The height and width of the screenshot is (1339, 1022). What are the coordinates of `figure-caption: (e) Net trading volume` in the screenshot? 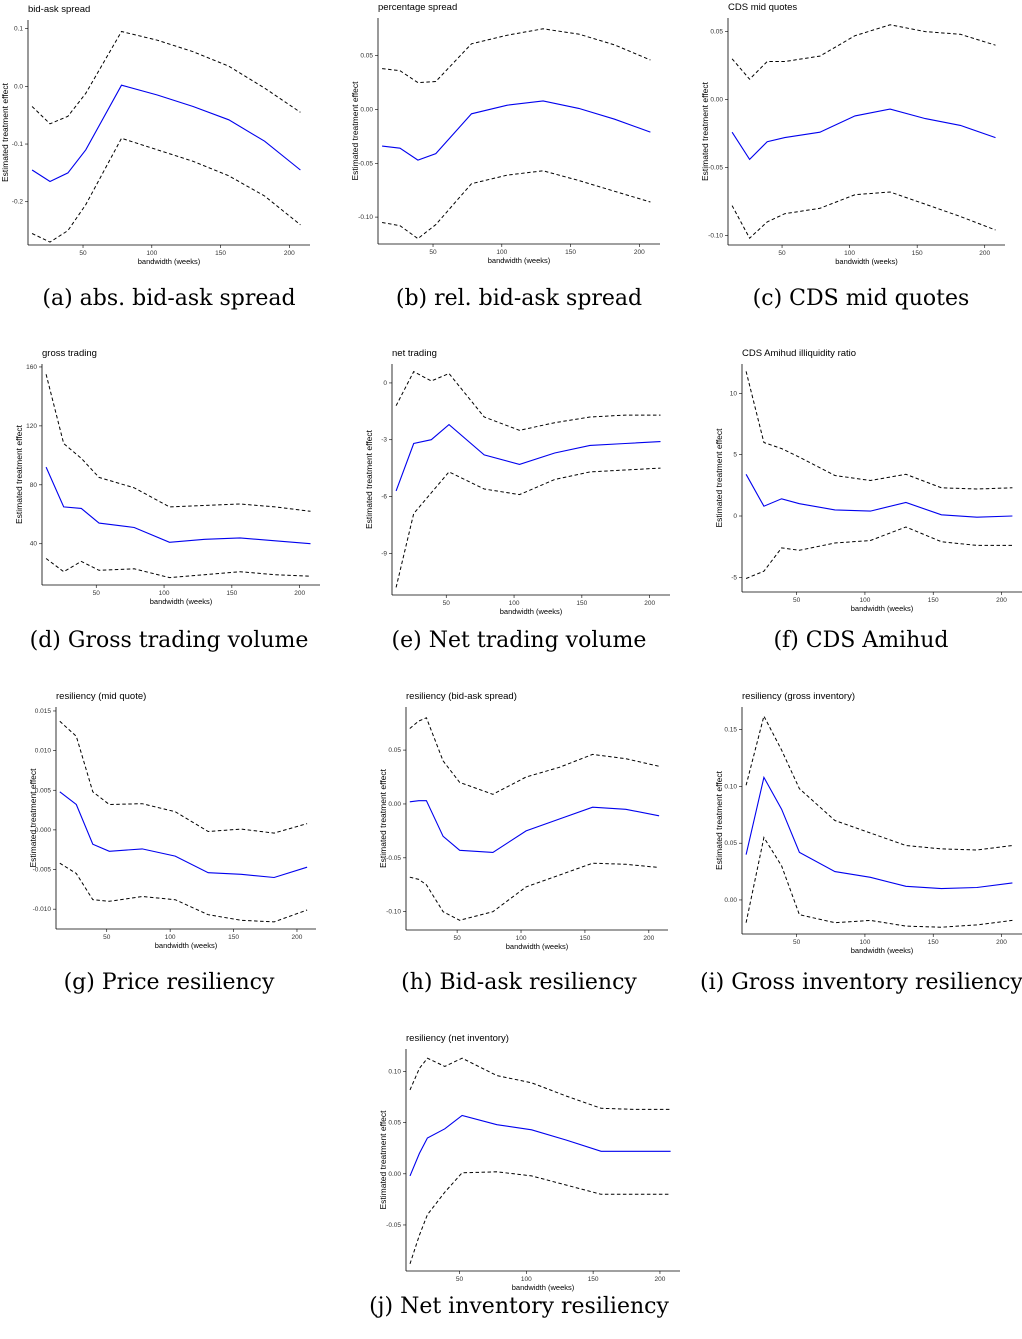 It's located at (519, 640).